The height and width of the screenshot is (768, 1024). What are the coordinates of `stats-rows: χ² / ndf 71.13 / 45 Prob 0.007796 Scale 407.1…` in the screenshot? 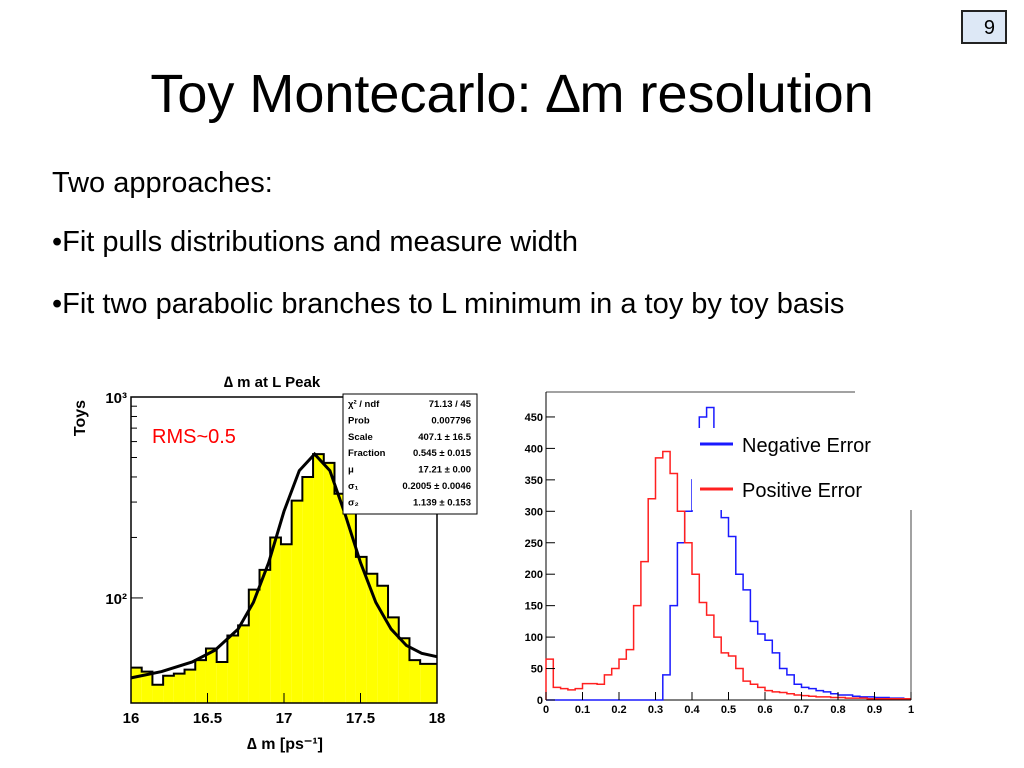 It's located at (410, 453).